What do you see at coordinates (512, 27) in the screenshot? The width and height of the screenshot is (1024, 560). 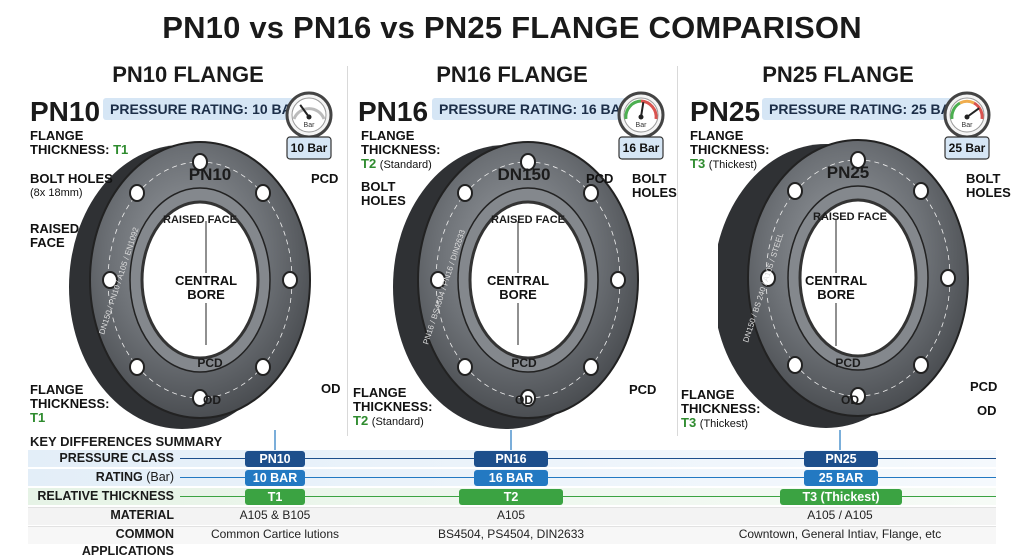 I see `page-title: PN10 vs PN16 vs PN25 FLANGE COMPARISON` at bounding box center [512, 27].